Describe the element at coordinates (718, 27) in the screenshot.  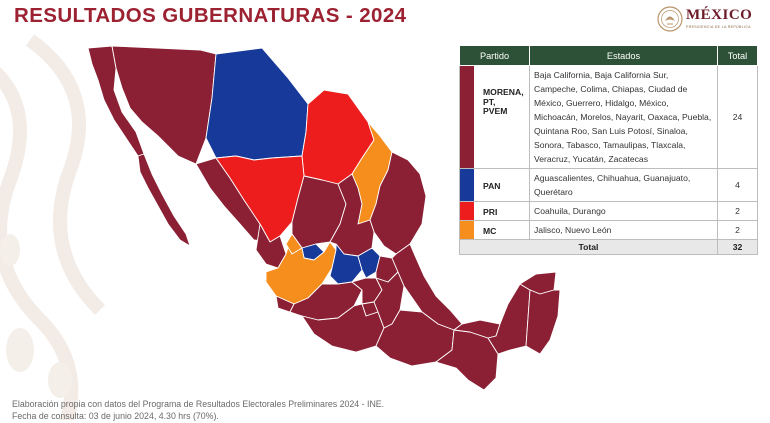
I see `logo-subtitle: PRESIDENCIA DE LA REPÚBLICA` at that location.